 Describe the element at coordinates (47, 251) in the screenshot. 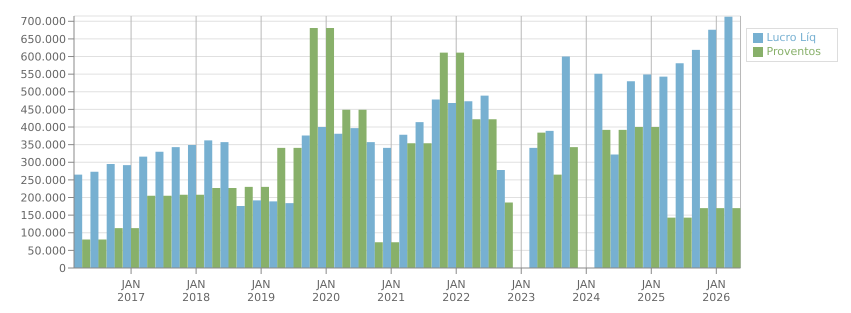

I see `y-tick-label: 50.000` at that location.